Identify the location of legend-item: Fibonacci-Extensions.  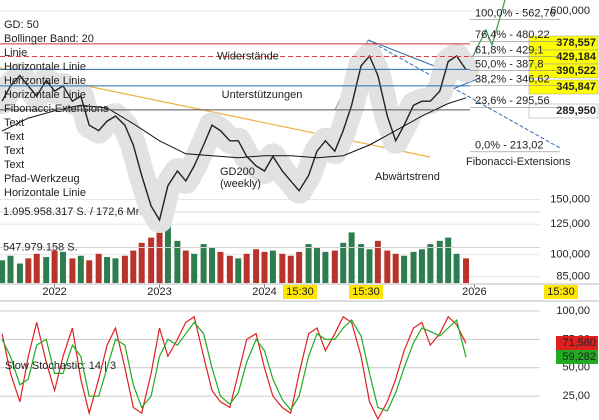
(56, 109).